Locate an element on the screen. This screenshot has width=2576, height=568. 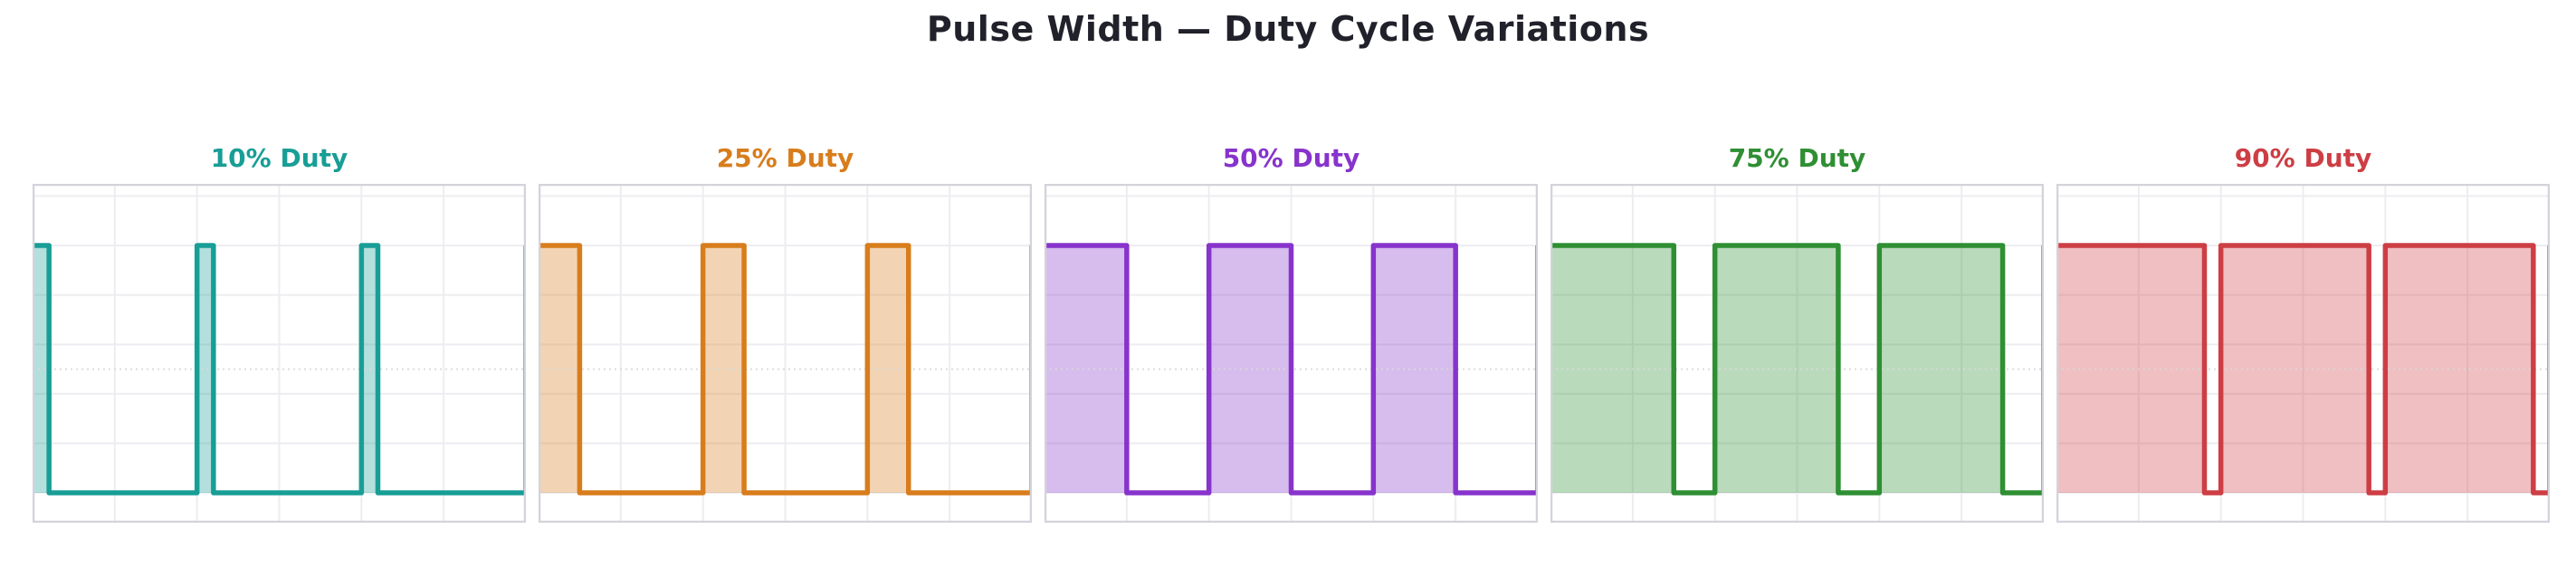
subplot-title: 90% Duty is located at coordinates (2303, 158).